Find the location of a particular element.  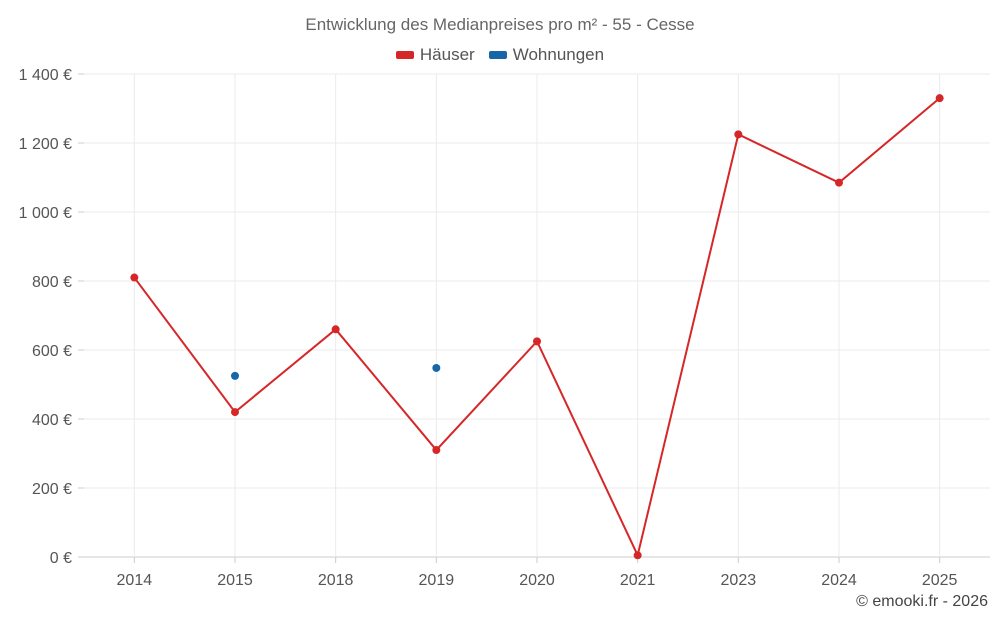

y-tick-label: 1 400 € is located at coordinates (45, 75).